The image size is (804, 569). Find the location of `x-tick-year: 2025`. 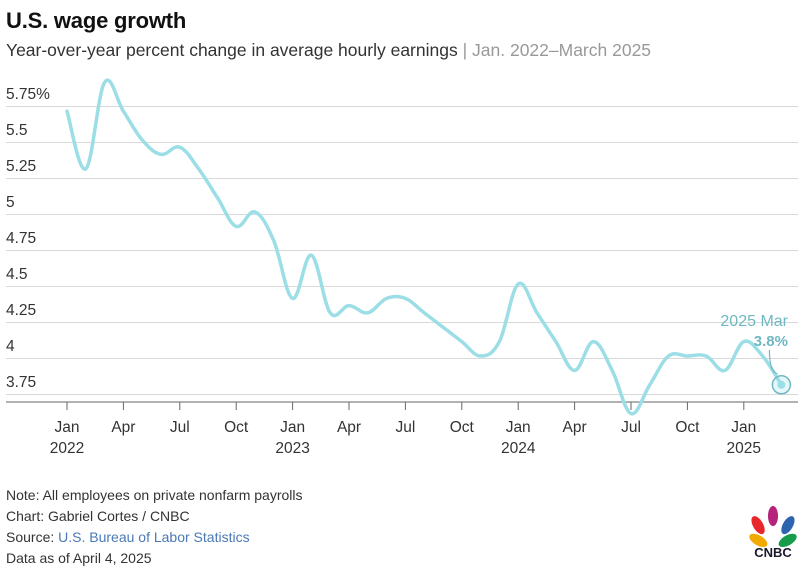

x-tick-year: 2025 is located at coordinates (744, 448).